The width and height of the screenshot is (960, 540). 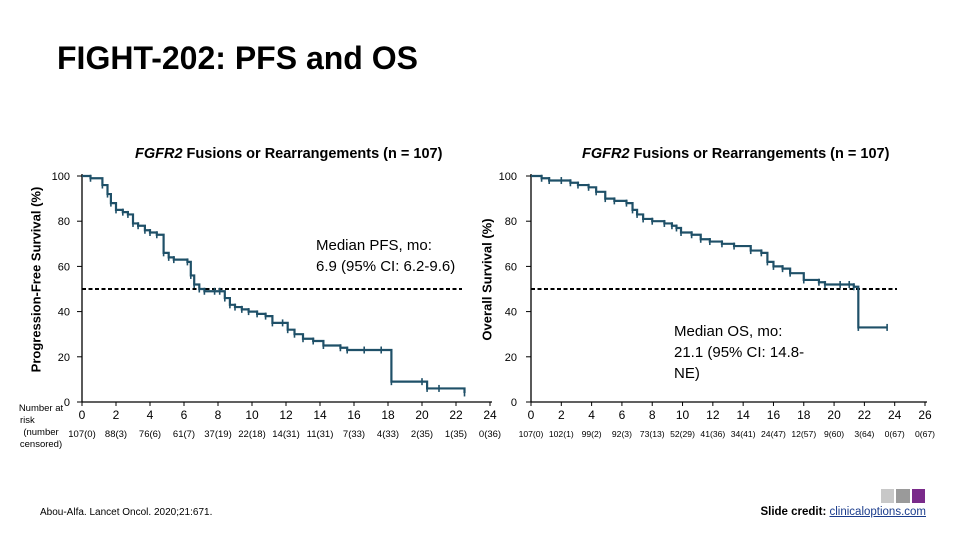 I want to click on os-y-tick-label: 100, so click(x=508, y=177).